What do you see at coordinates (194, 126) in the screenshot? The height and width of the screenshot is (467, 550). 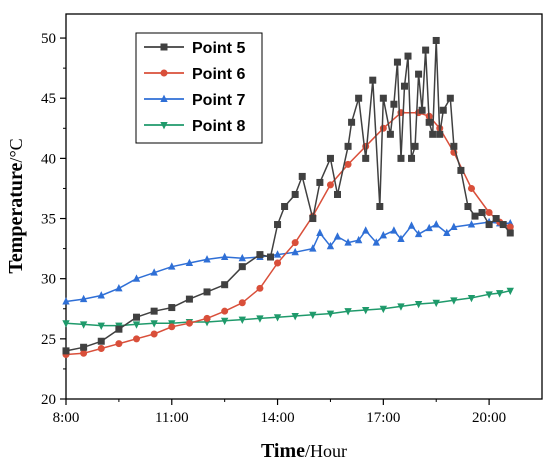 I see `legend-entry-point-8: Point 8` at bounding box center [194, 126].